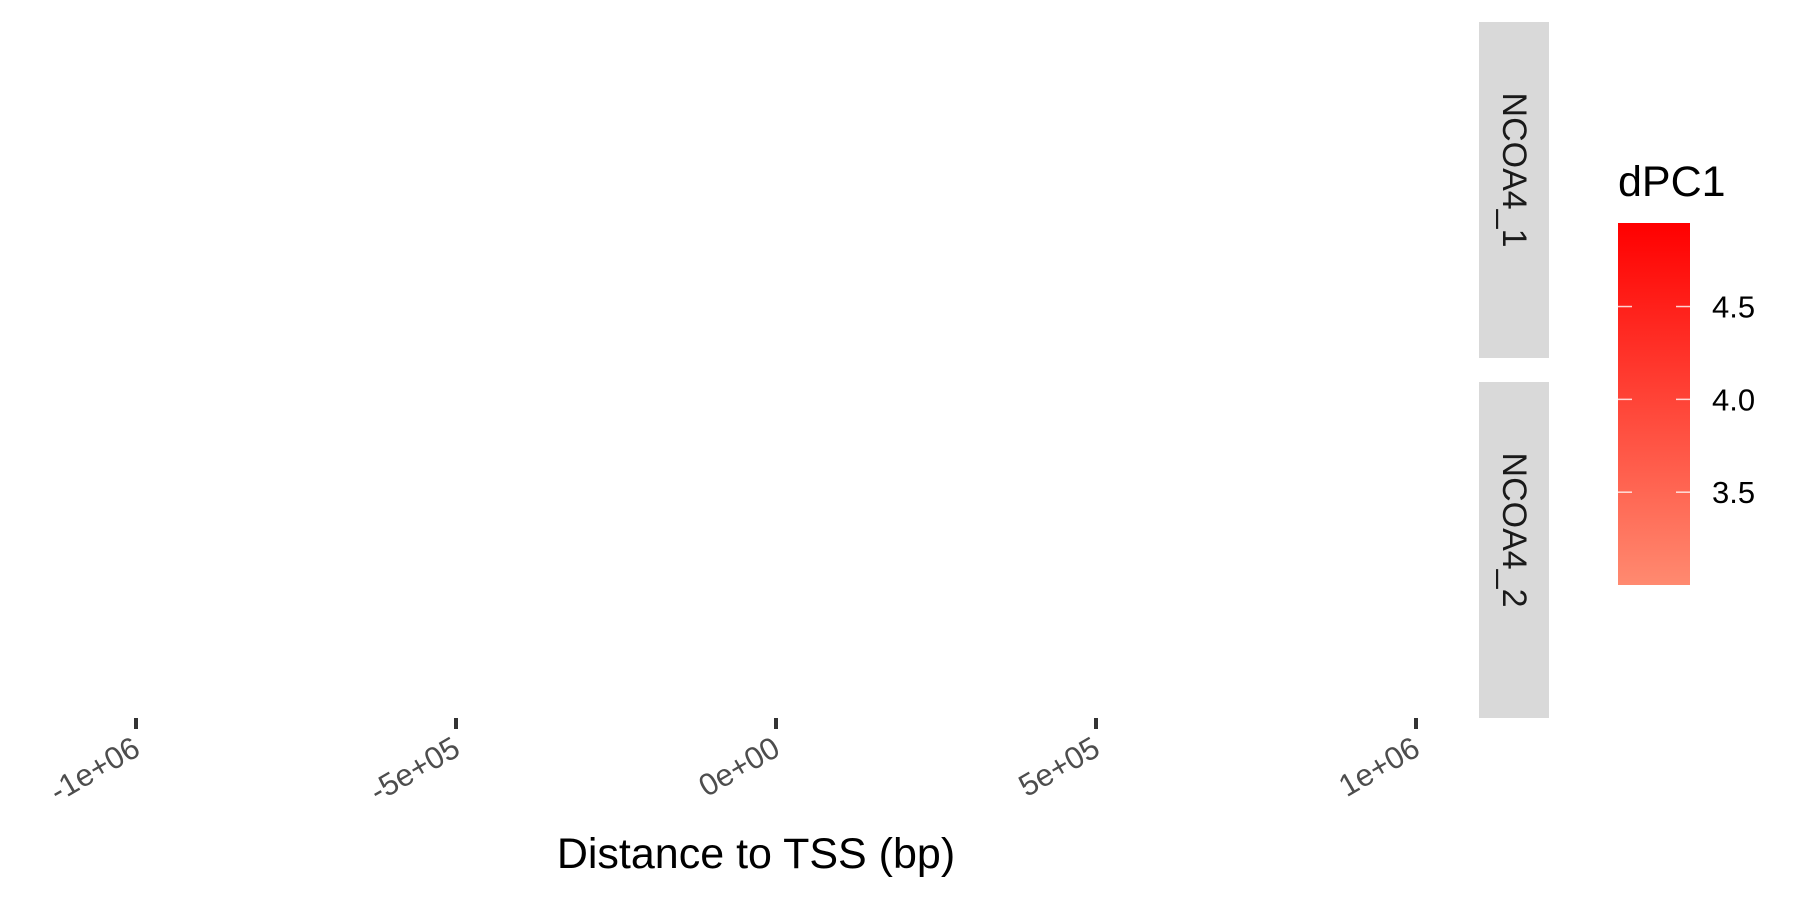  Describe the element at coordinates (95, 769) in the screenshot. I see `x-tick-label: -1e+06` at that location.